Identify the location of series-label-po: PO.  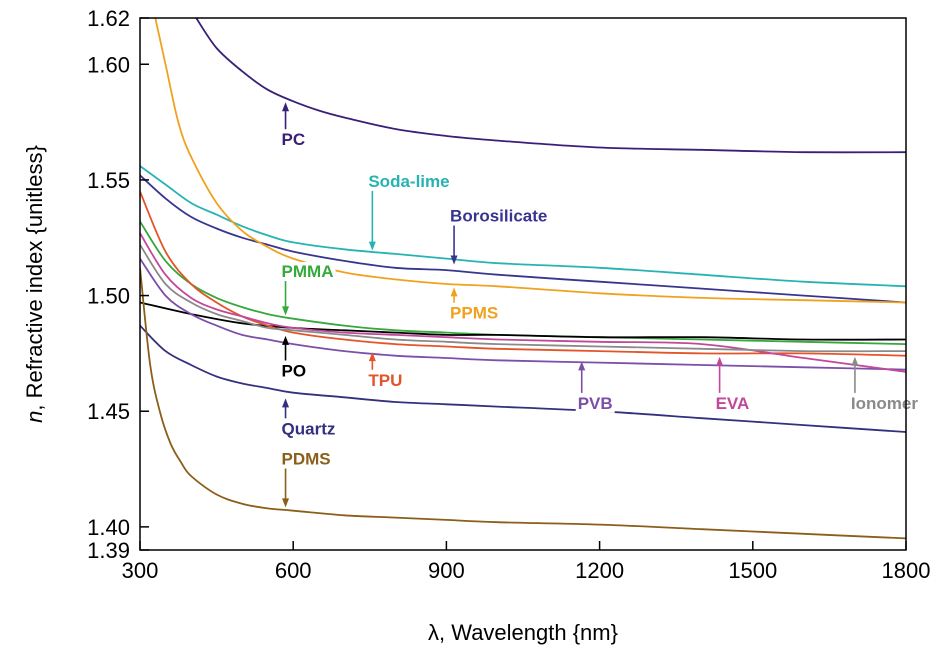
(294, 371).